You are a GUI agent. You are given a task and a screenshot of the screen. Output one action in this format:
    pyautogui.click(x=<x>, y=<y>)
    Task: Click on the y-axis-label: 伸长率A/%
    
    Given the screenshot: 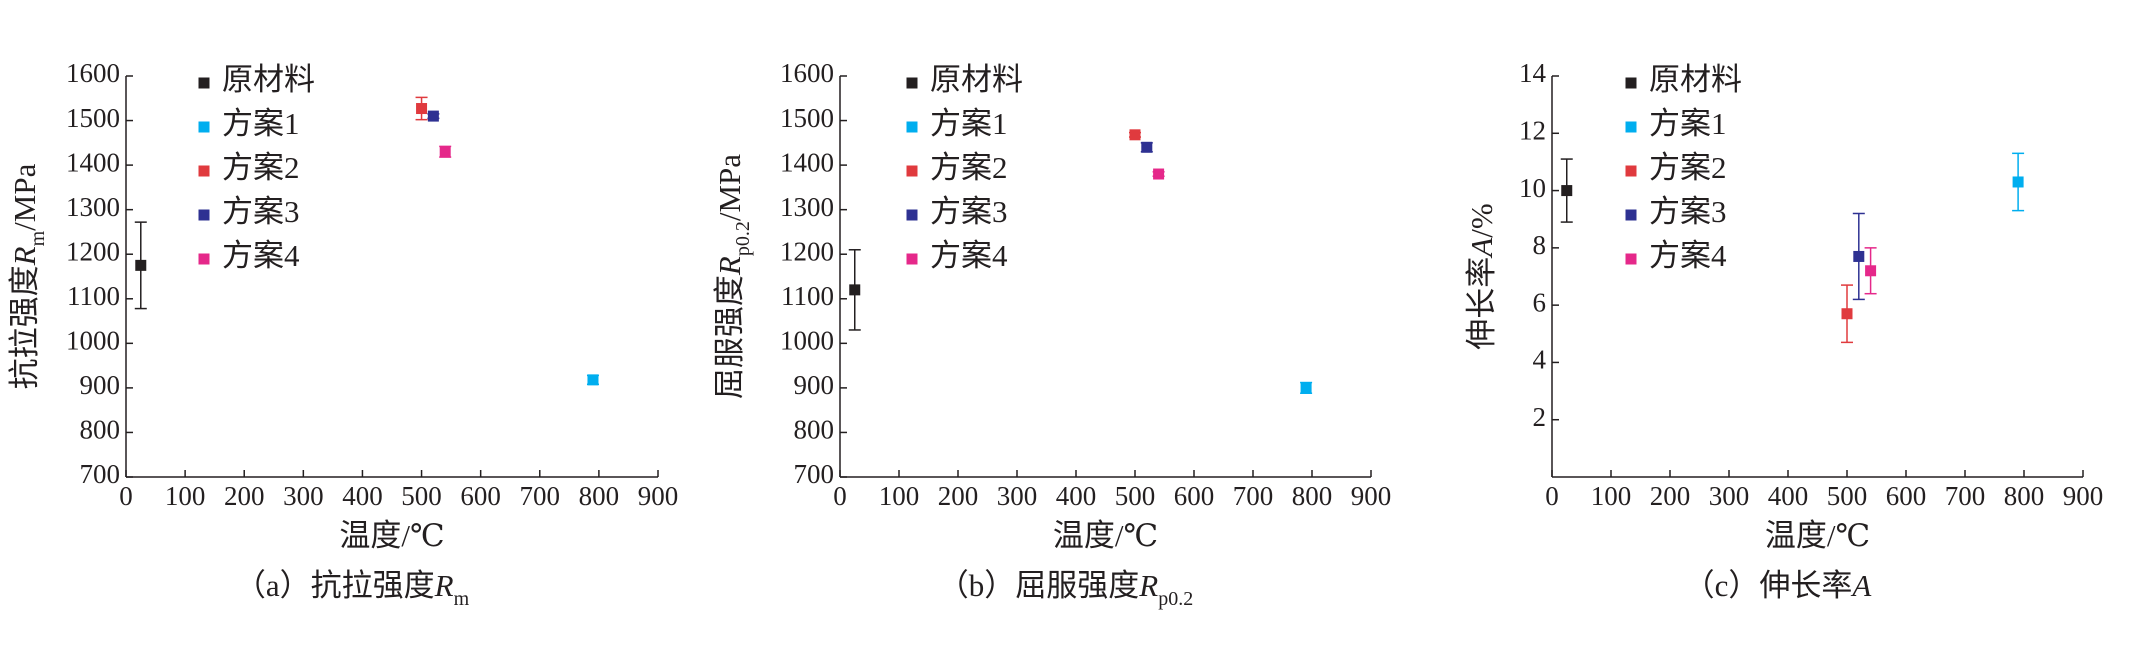 What is the action you would take?
    pyautogui.click(x=1481, y=276)
    